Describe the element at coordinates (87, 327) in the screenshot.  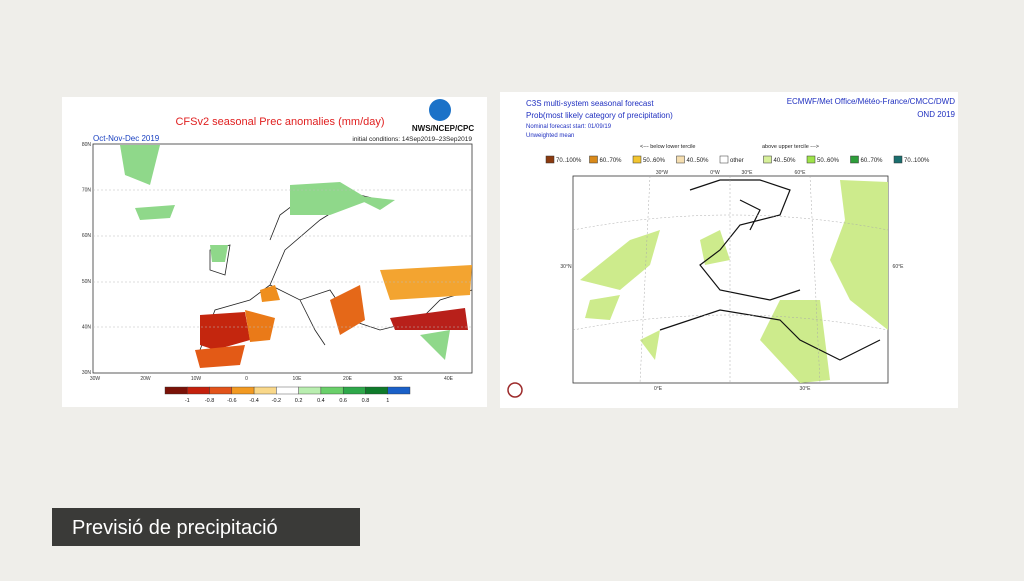
I see `lat-label: 40N` at that location.